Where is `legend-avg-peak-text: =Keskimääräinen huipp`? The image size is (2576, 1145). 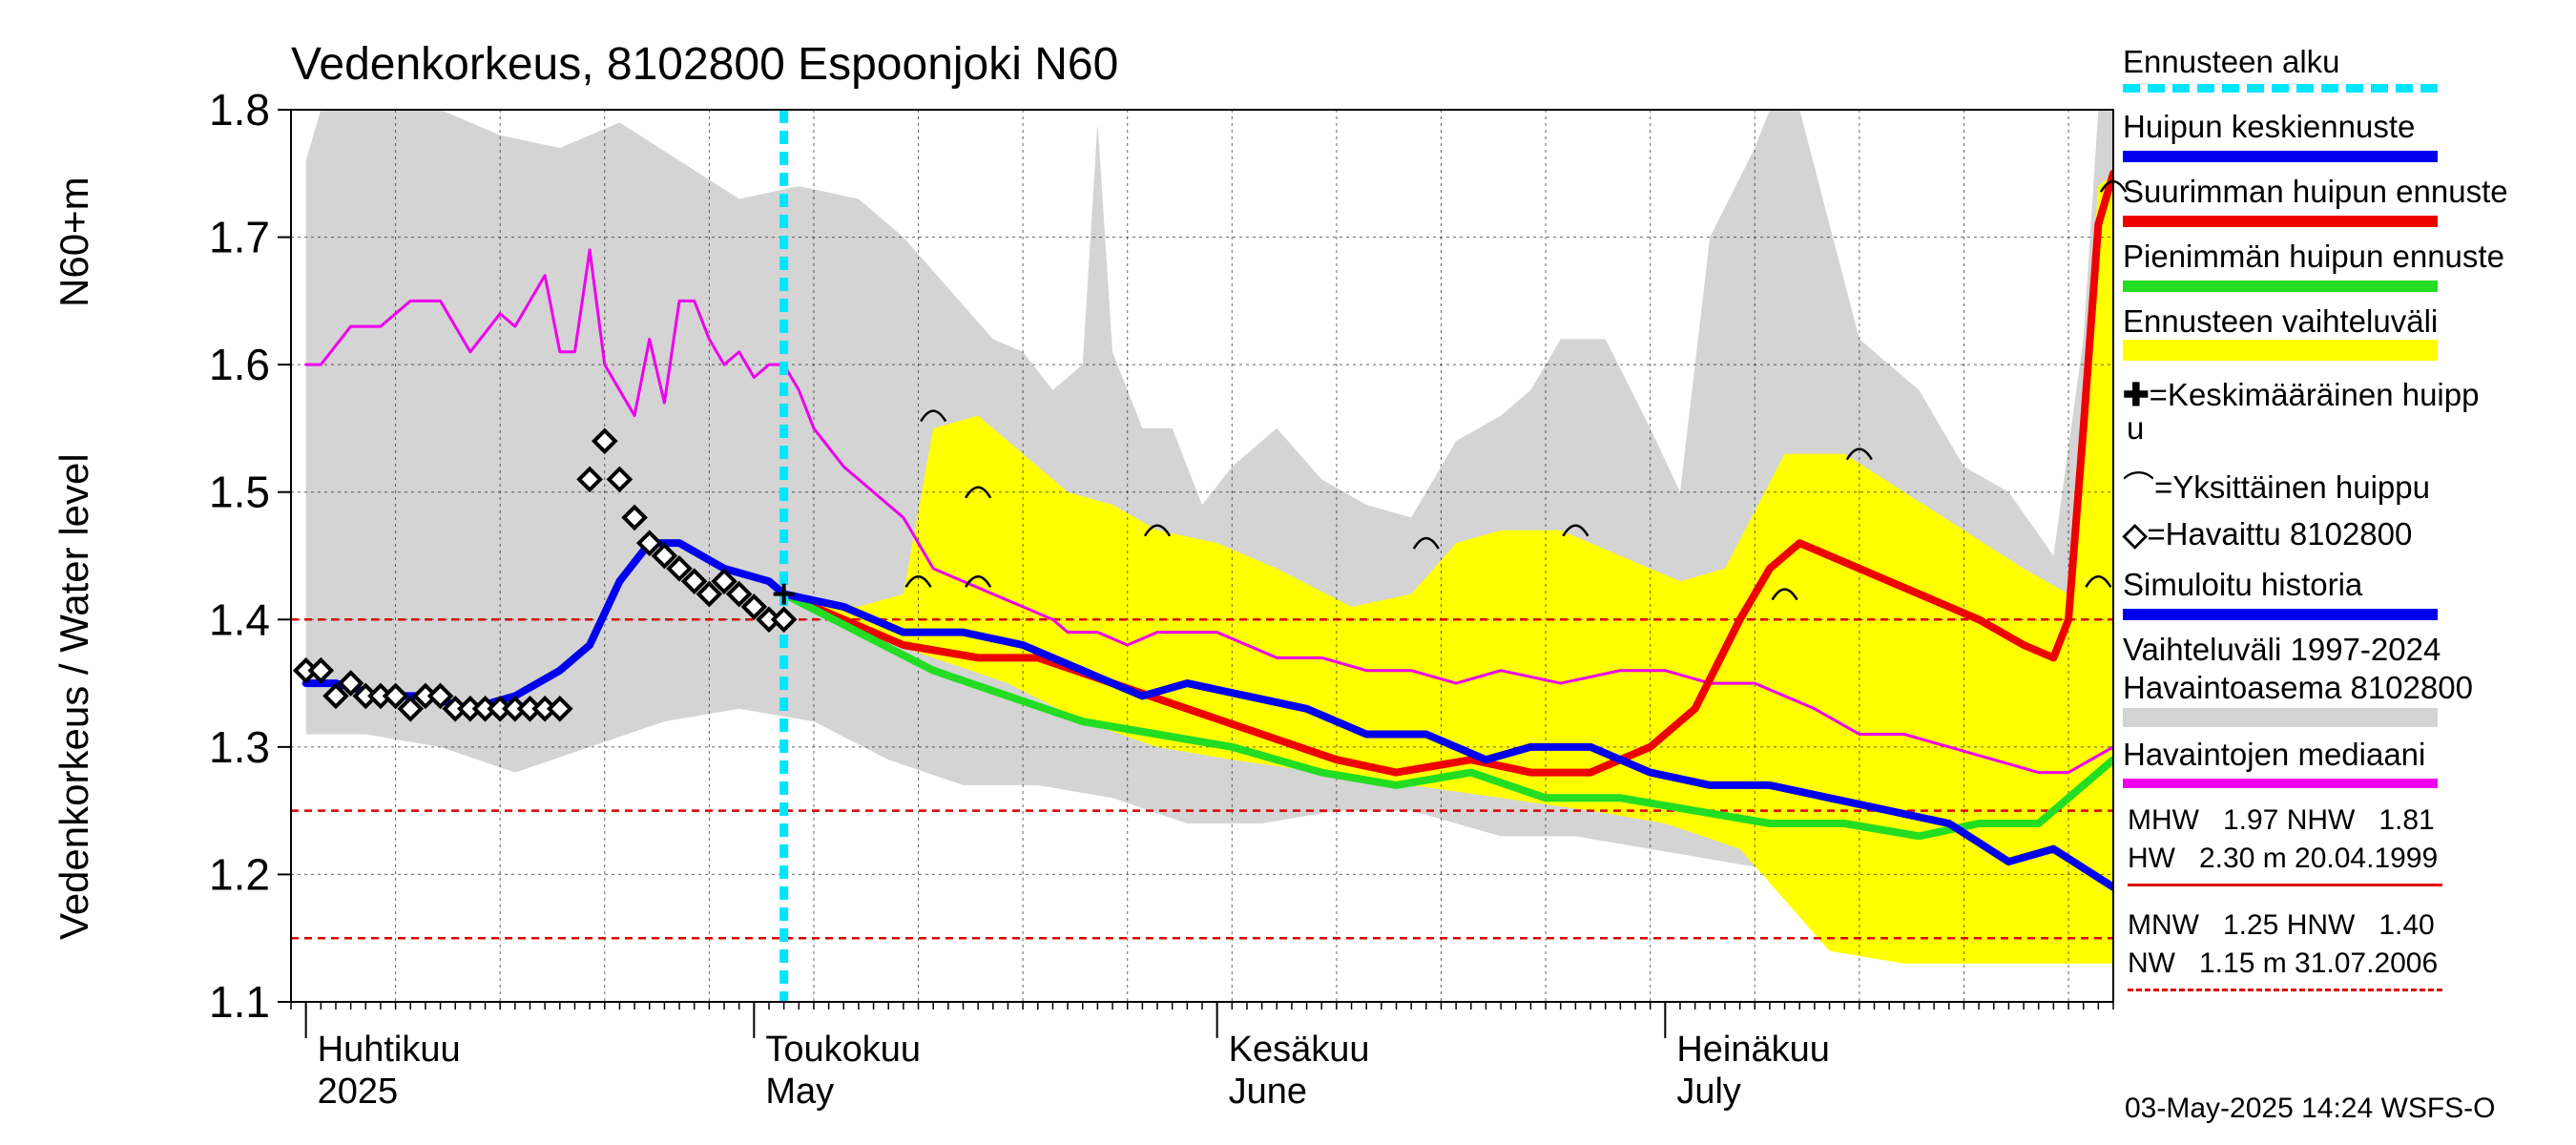 legend-avg-peak-text: =Keskimääräinen huipp is located at coordinates (2314, 394).